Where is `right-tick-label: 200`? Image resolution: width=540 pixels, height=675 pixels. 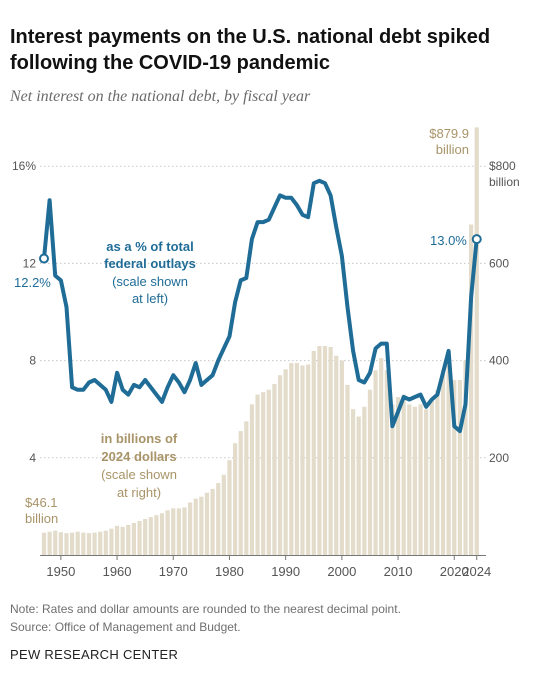
right-tick-label: 200 is located at coordinates (499, 458).